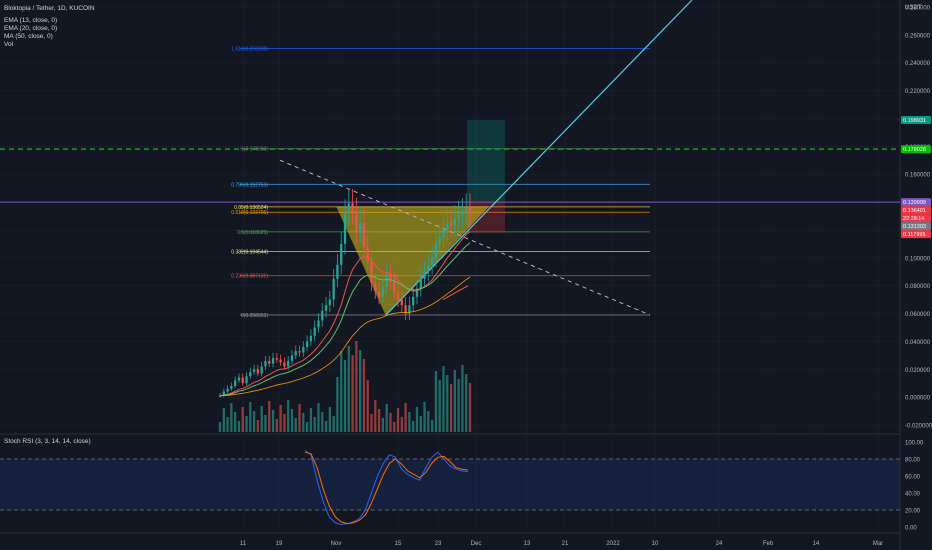  I want to click on fib-level-label: 0.786(0.152753), so click(249, 185).